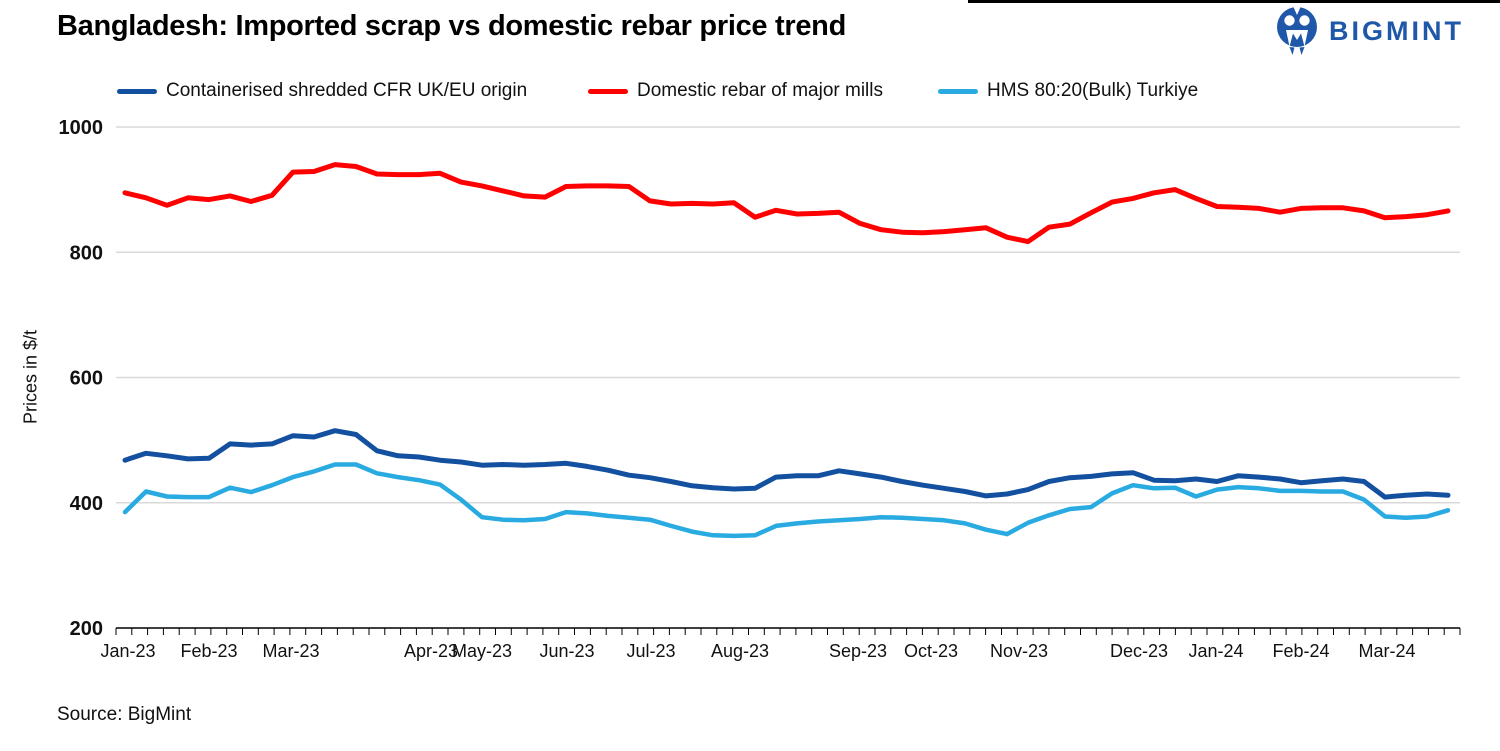 This screenshot has height=751, width=1500. I want to click on legend-label: HMS 80:20(Bulk) Turkiye, so click(1093, 90).